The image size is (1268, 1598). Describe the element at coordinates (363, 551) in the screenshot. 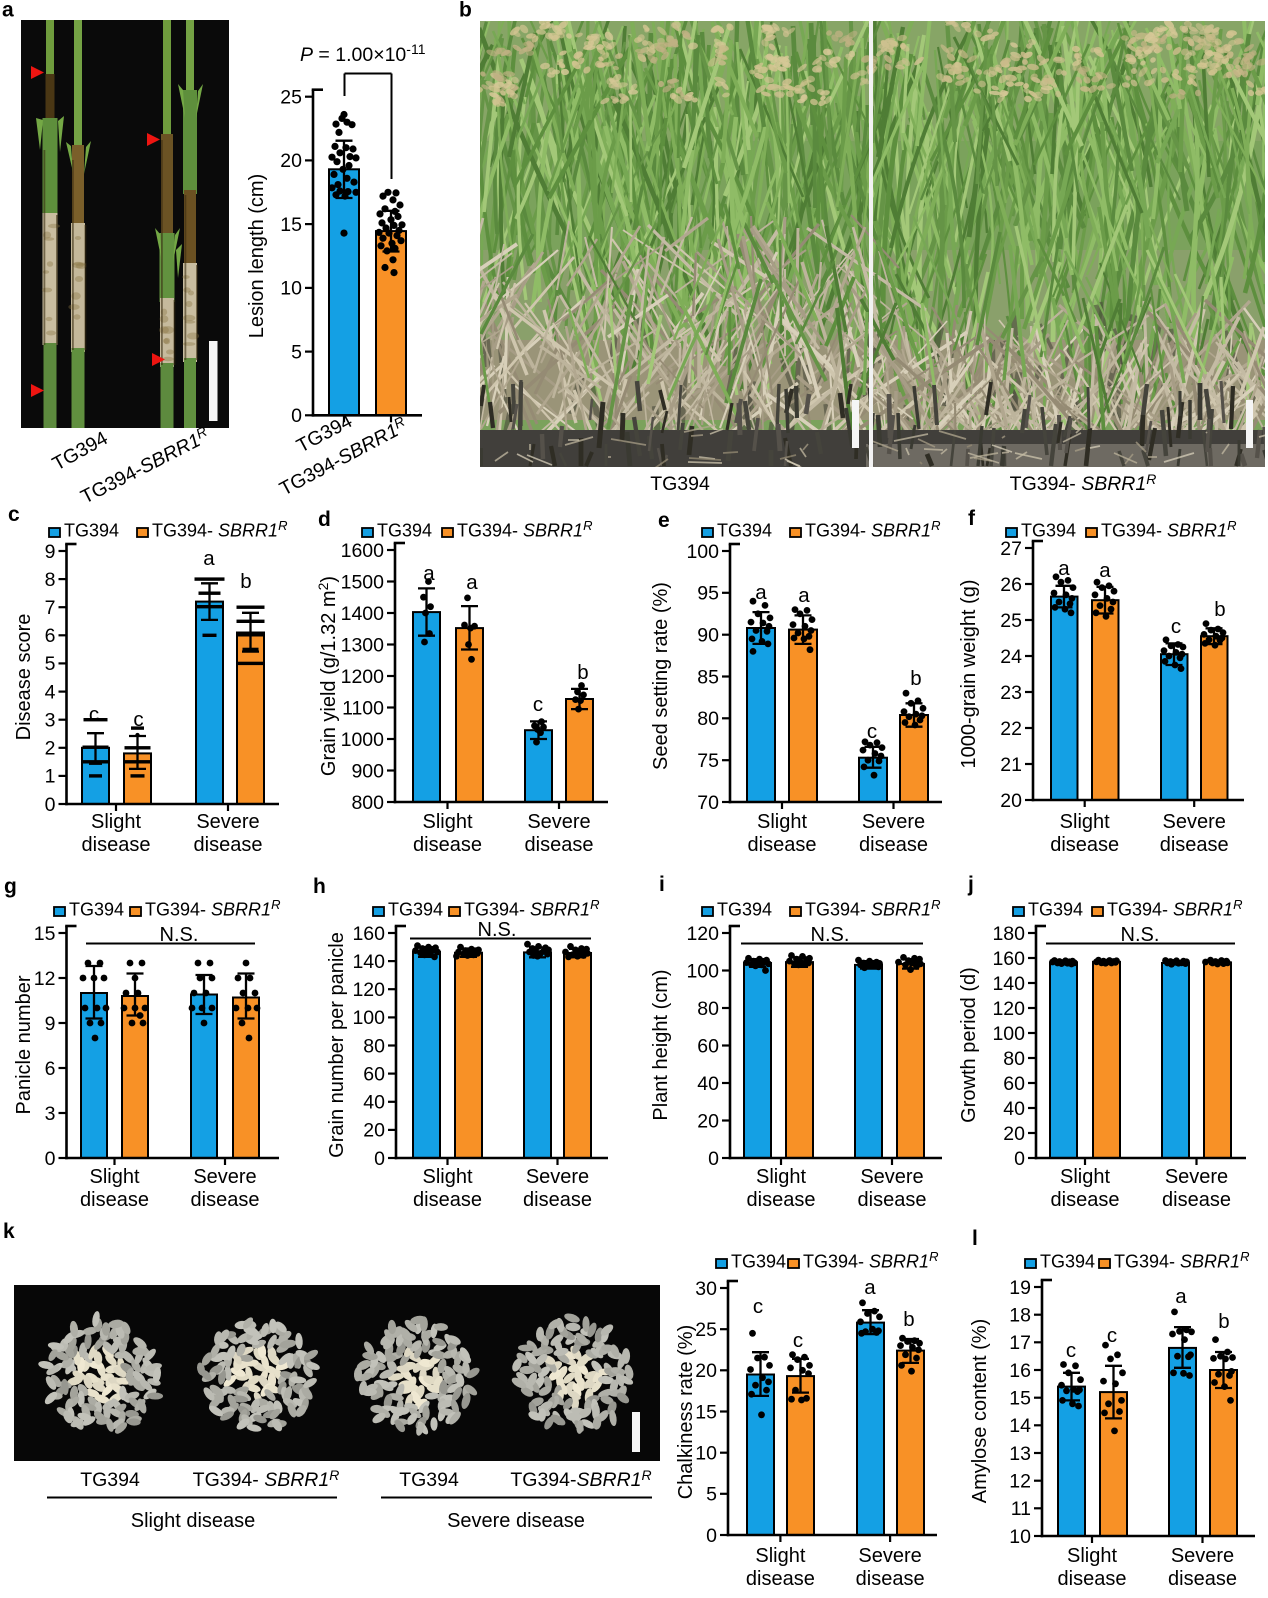

I see `svg-text: 1600` at that location.